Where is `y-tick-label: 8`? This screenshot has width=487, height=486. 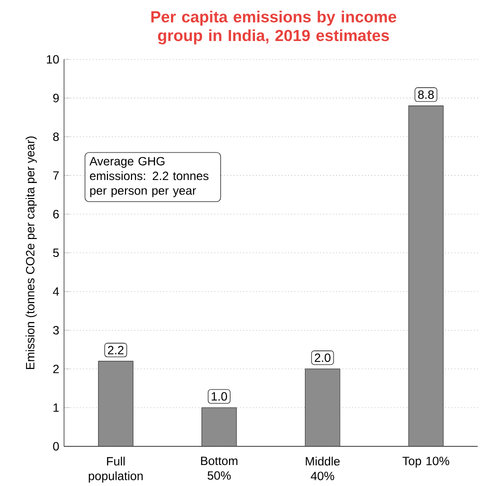 y-tick-label: 8 is located at coordinates (56, 136).